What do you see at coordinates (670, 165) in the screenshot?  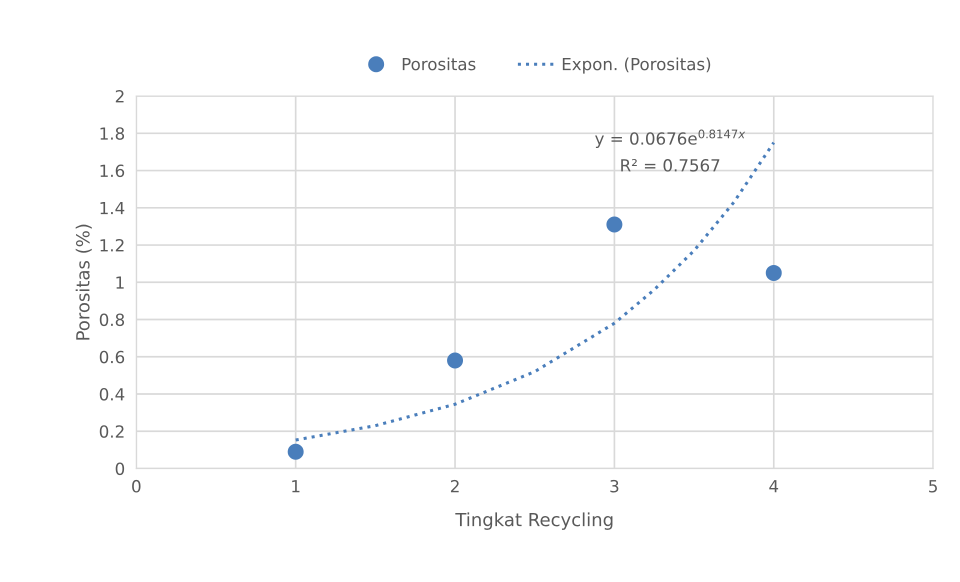 I see `annotation: R² = 0.7567` at bounding box center [670, 165].